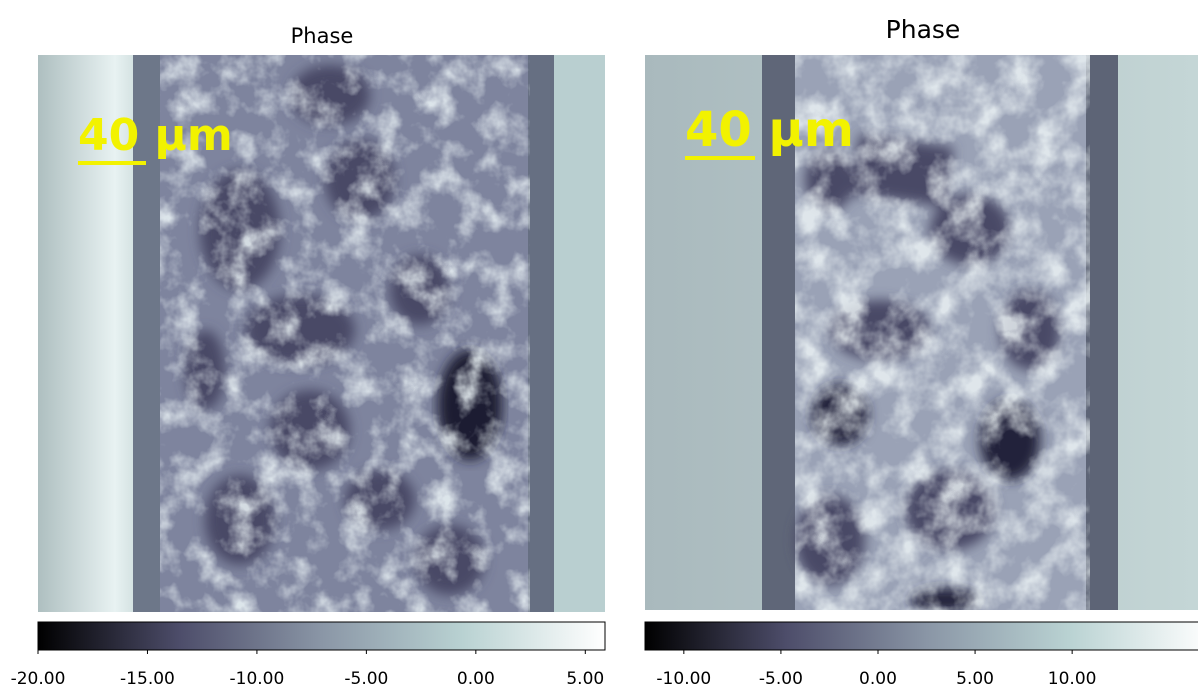 The height and width of the screenshot is (689, 1198). Describe the element at coordinates (1072, 679) in the screenshot. I see `colorbar-tick-label: 10.00` at that location.